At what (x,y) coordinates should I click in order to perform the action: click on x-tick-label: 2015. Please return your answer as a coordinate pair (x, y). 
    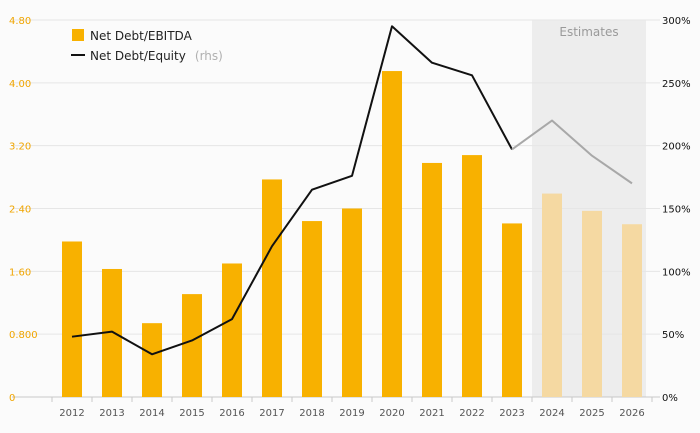
    Looking at the image, I should click on (191, 413).